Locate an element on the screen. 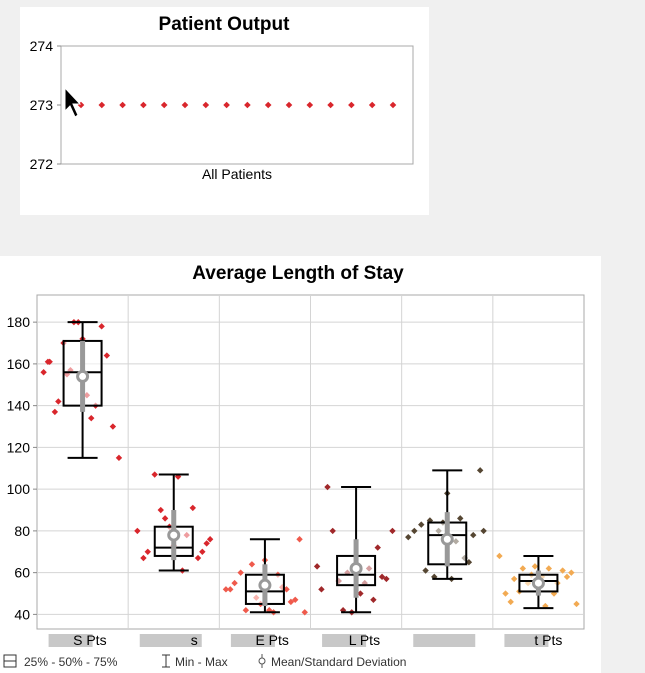 The width and height of the screenshot is (645, 673). legend-mean: Mean/Standard Deviation is located at coordinates (332, 661).